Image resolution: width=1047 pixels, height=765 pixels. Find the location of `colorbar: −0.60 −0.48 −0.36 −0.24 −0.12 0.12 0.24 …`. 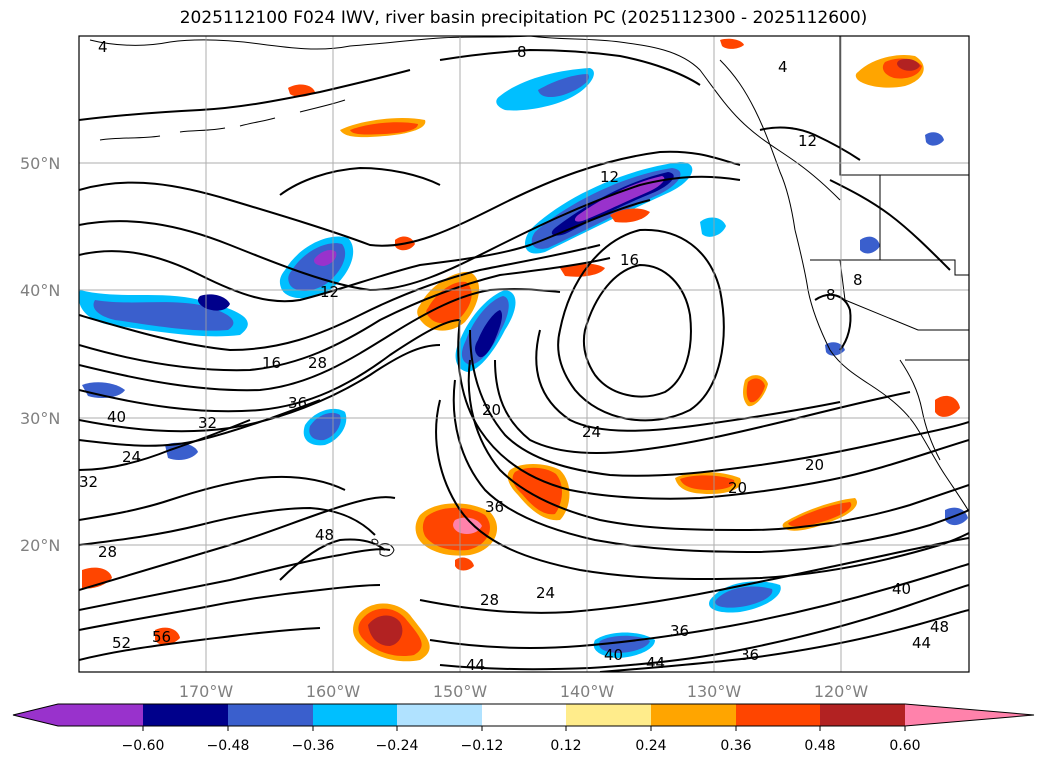

colorbar: −0.60 −0.48 −0.36 −0.24 −0.12 0.12 0.24 … is located at coordinates (523, 728).